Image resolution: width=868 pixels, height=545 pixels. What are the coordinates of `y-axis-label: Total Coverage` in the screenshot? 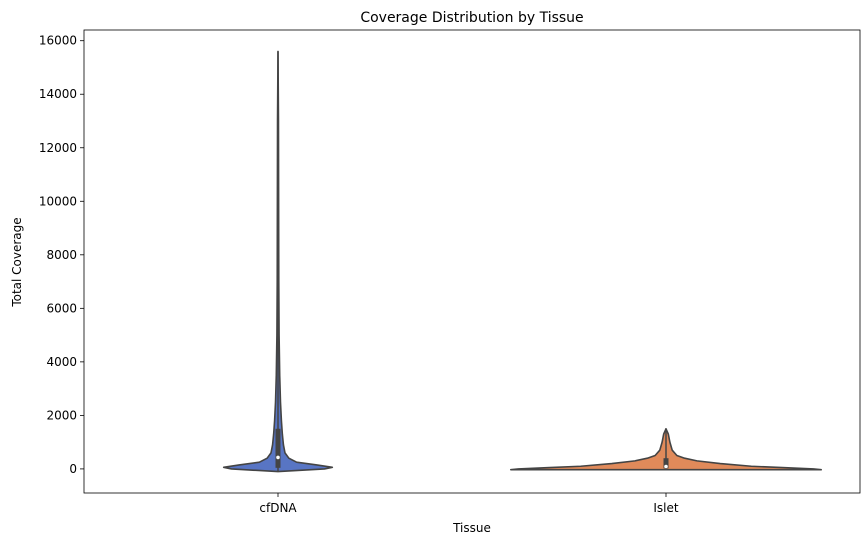 It's located at (17, 262).